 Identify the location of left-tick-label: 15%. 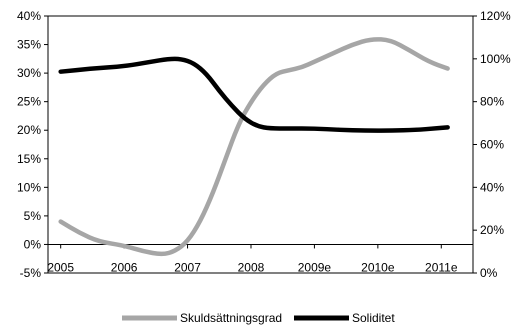
(29, 159).